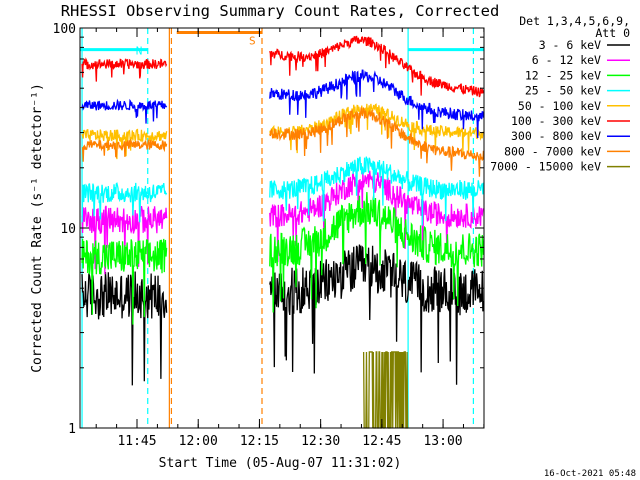  What do you see at coordinates (282, 44) in the screenshot?
I see `flag-bars: NS` at bounding box center [282, 44].